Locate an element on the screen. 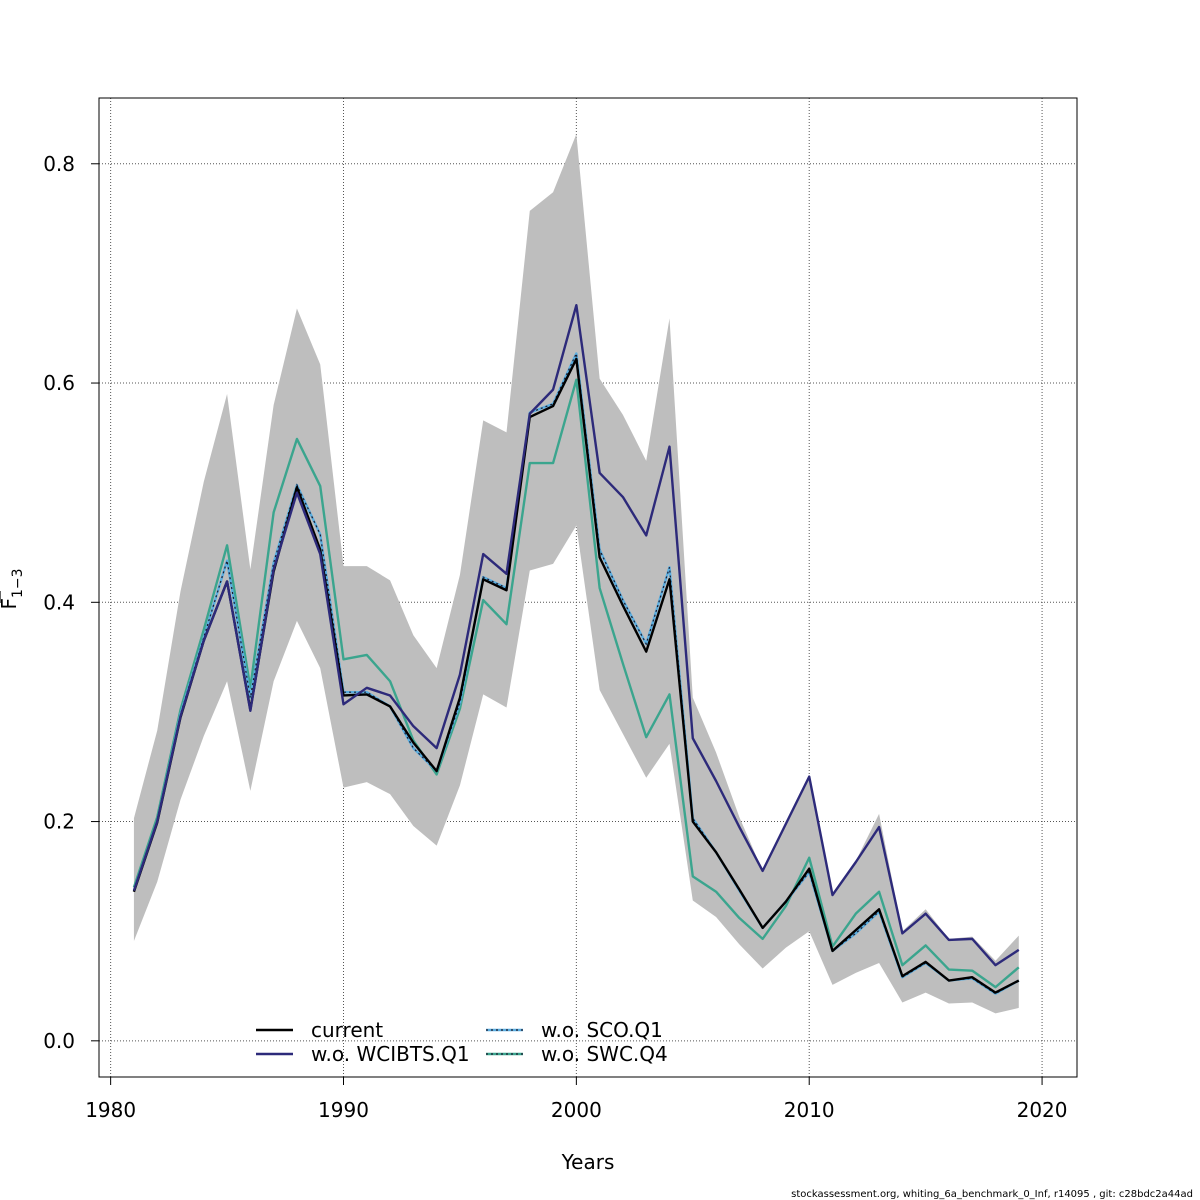  y-axis-title: F1−3 is located at coordinates (13, 589).